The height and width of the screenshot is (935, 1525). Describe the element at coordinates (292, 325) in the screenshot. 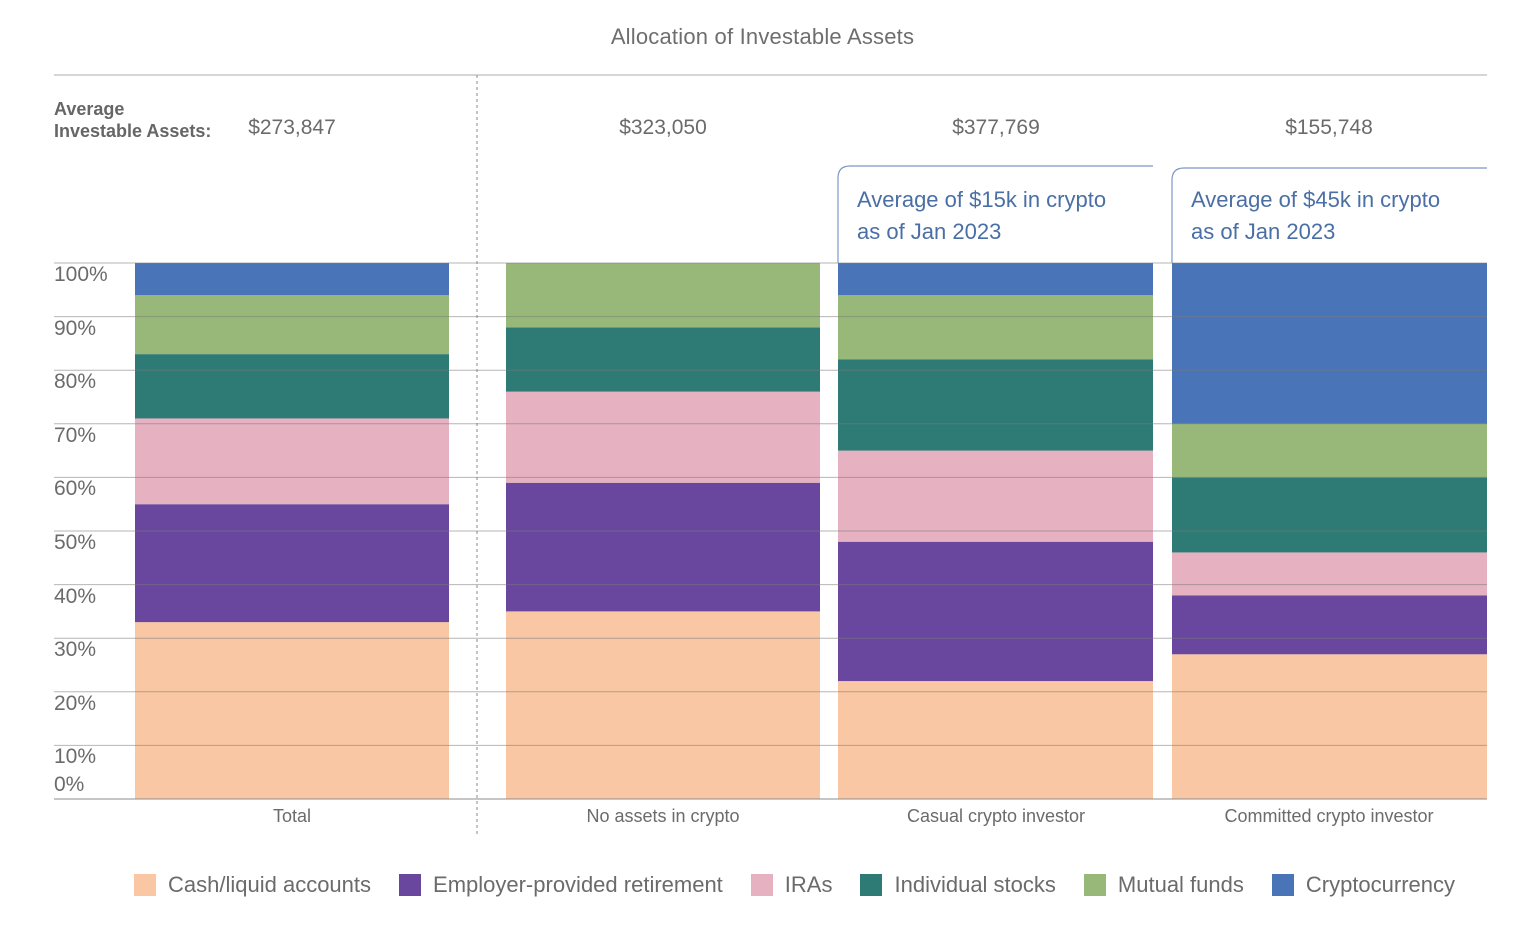

I see `bar-0-mutual-funds` at that location.